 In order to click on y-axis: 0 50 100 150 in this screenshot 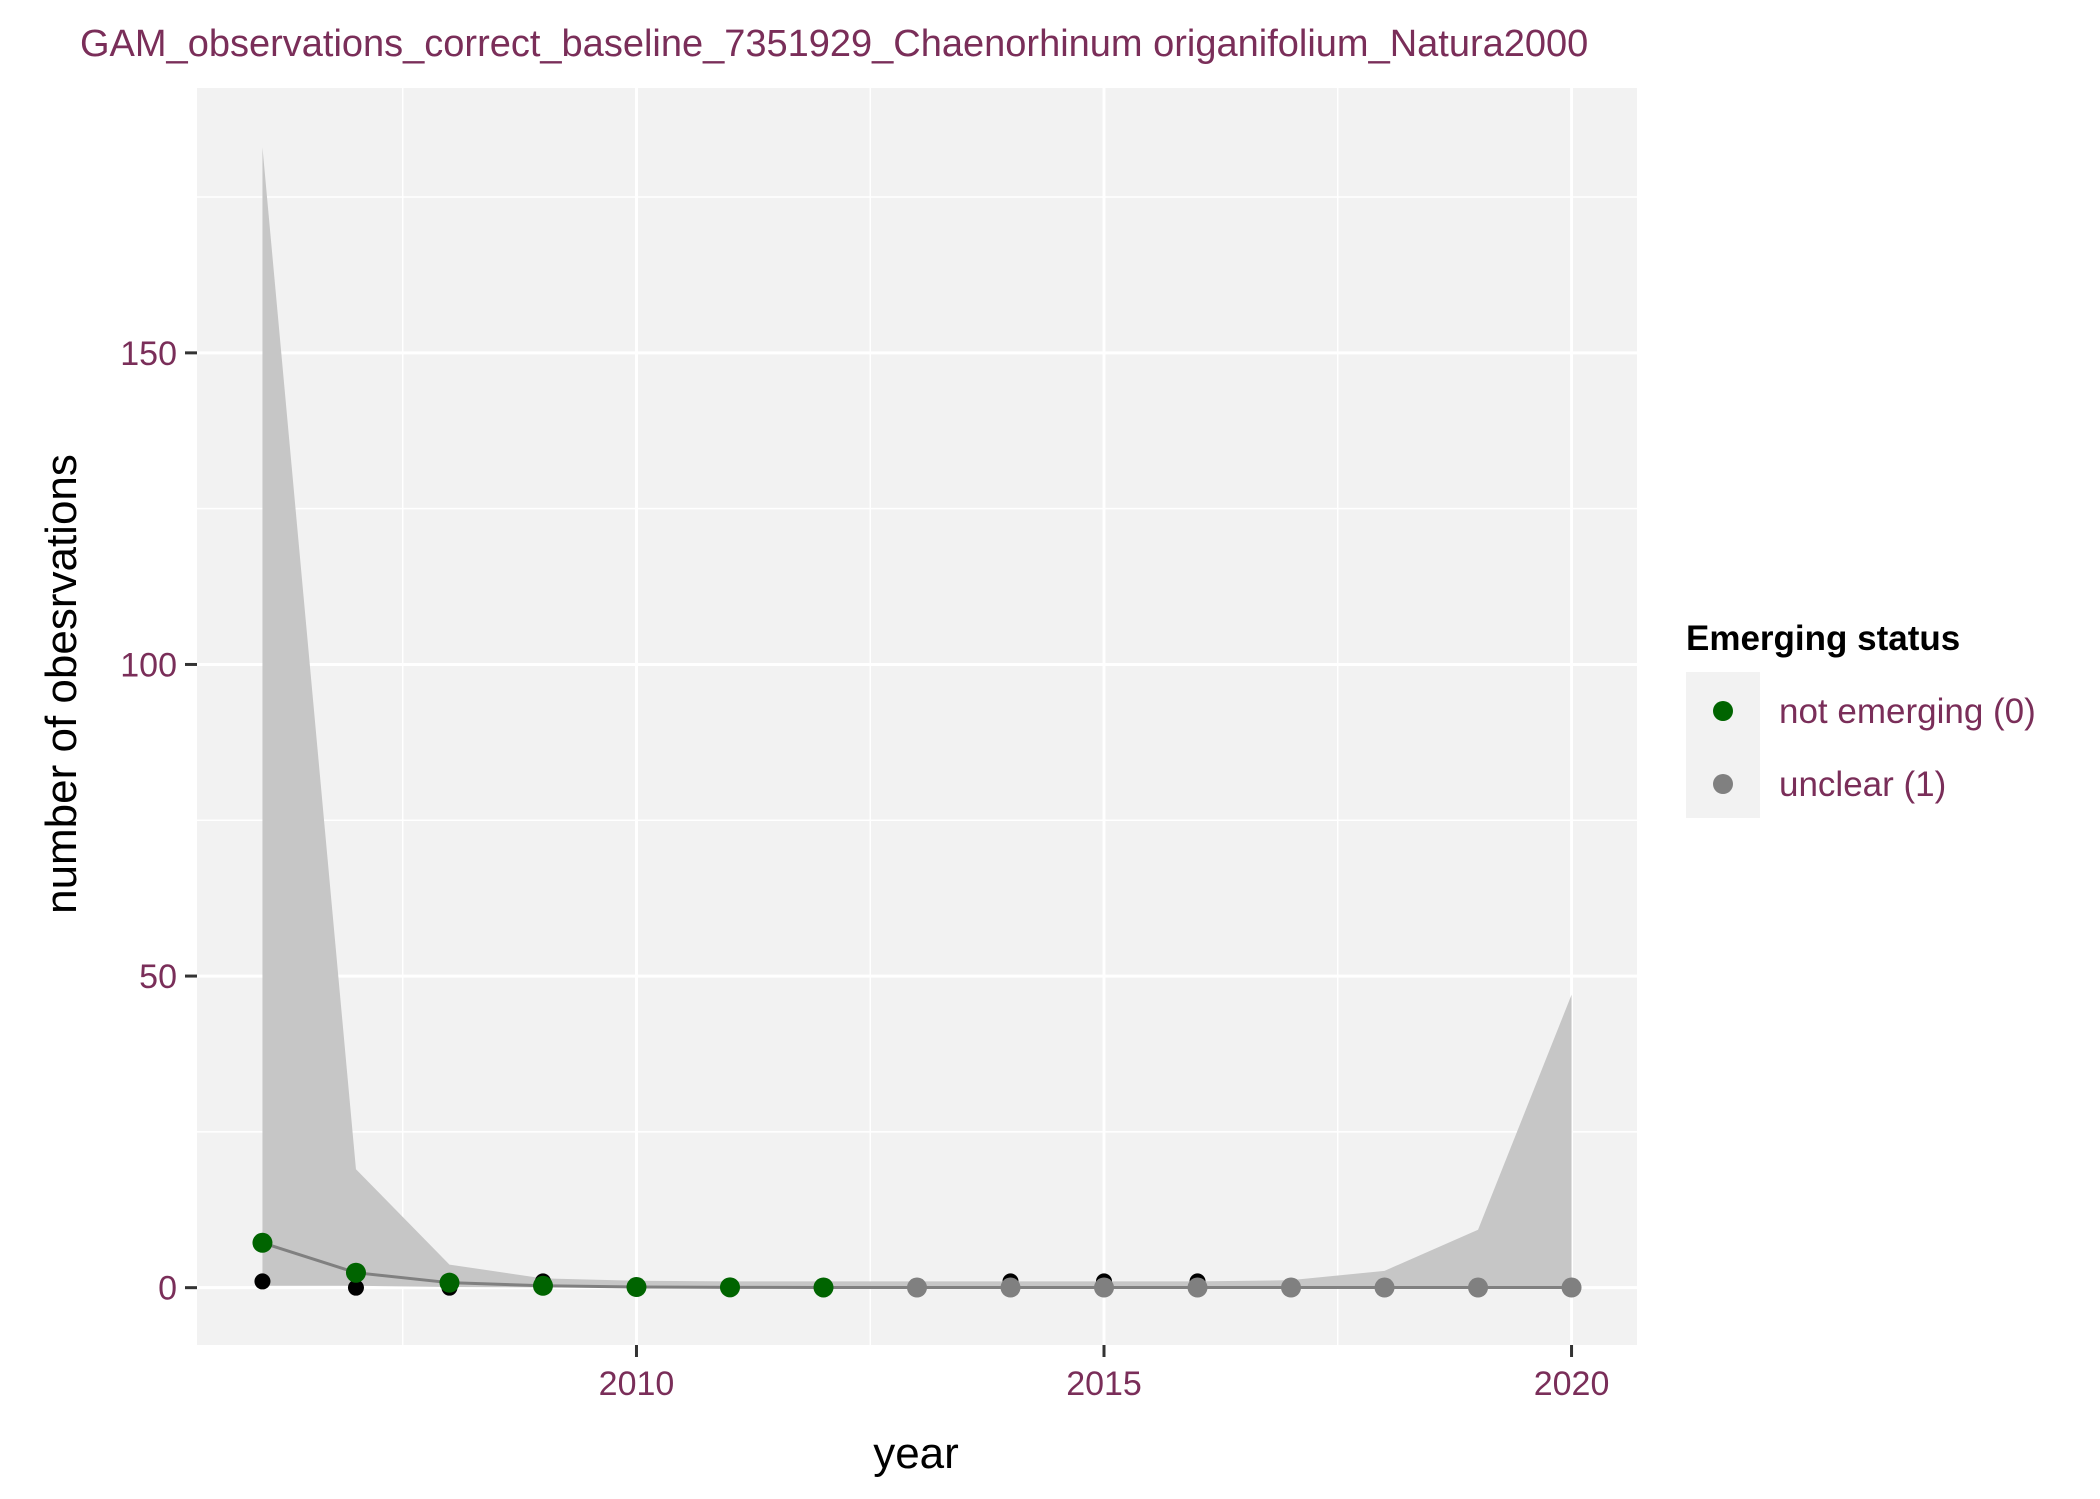, I will do `click(158, 821)`.